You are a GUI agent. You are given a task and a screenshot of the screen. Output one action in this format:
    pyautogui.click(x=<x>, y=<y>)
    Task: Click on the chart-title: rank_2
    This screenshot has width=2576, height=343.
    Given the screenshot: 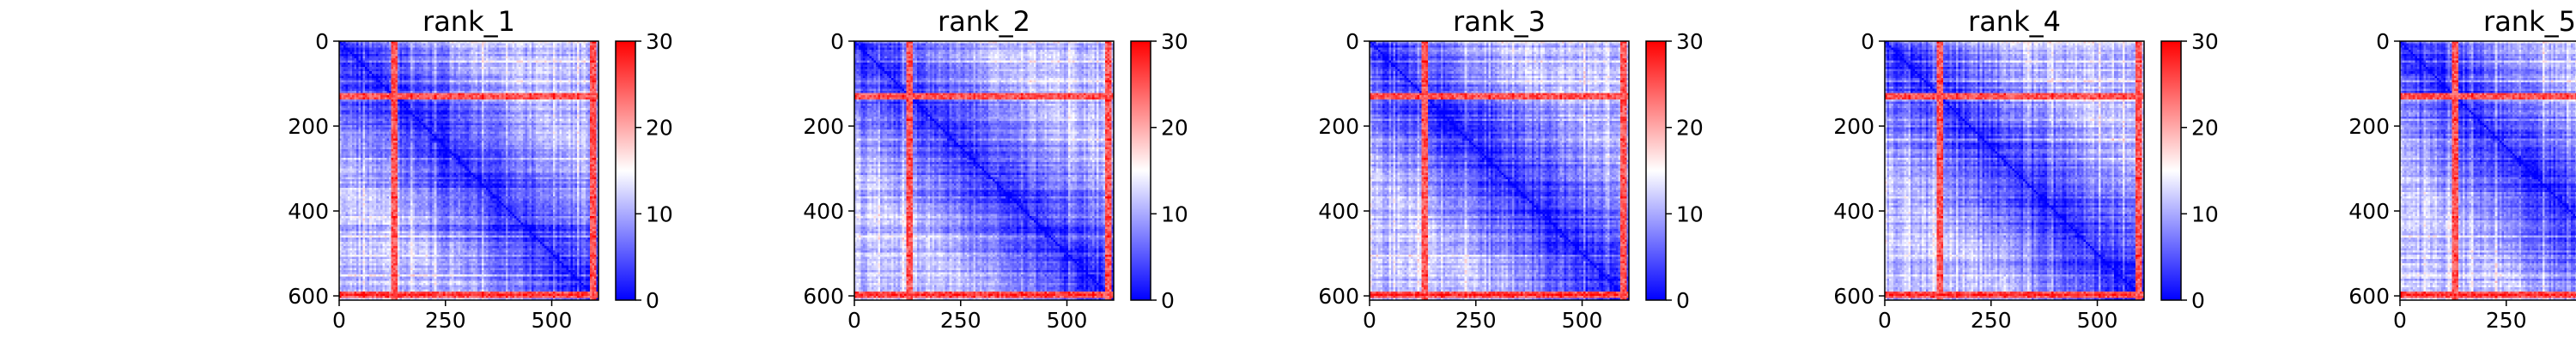 What is the action you would take?
    pyautogui.click(x=984, y=21)
    